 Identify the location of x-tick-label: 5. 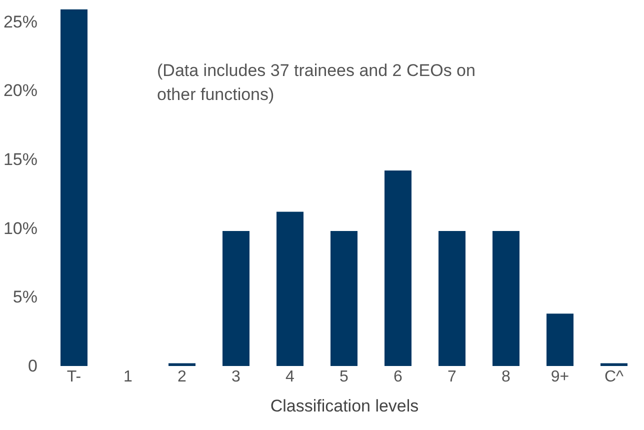
(344, 377).